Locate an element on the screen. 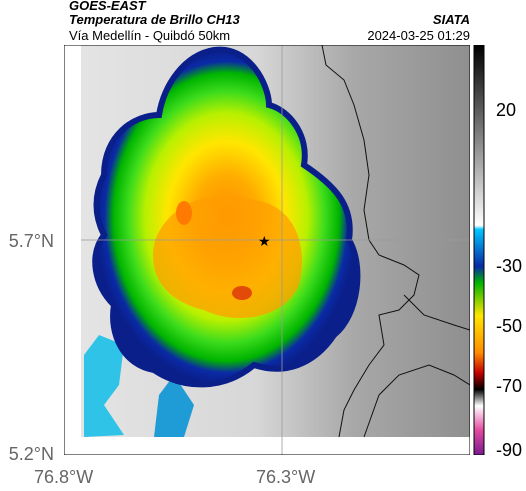  lon-label-1: 76.8°W is located at coordinates (64, 477).